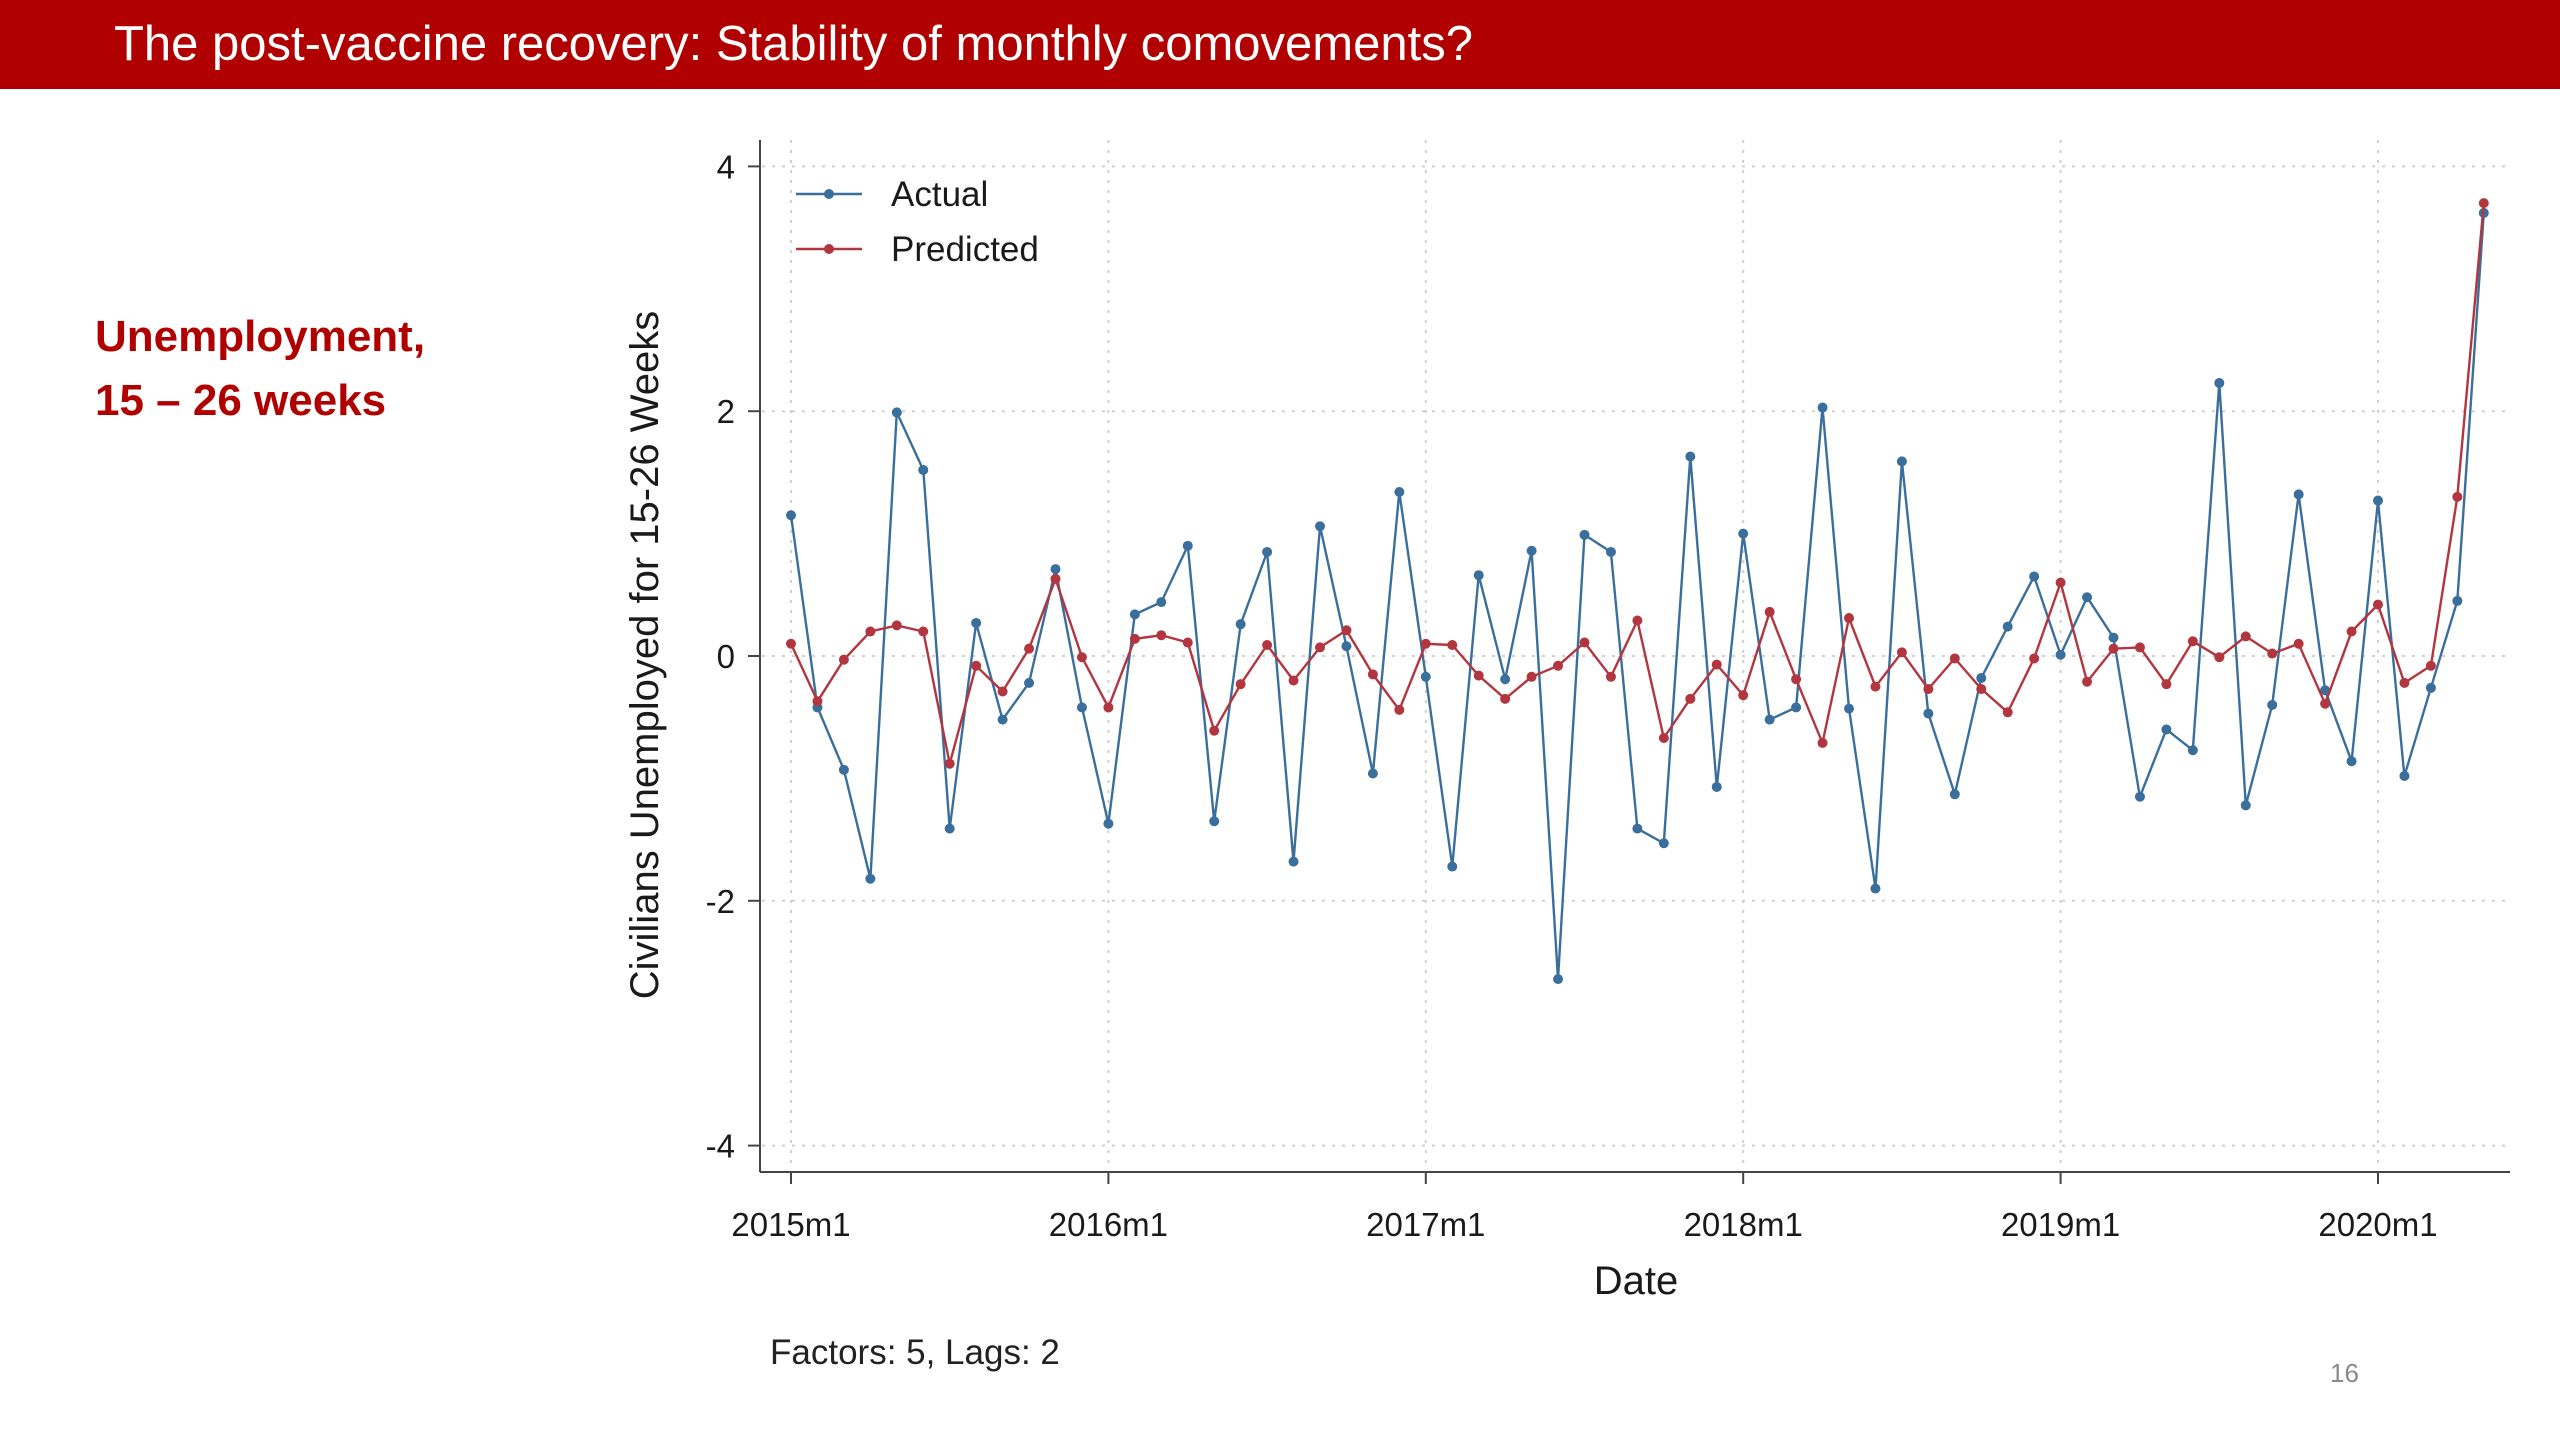  What do you see at coordinates (1108, 1224) in the screenshot?
I see `x-tick-label: 2016m1` at bounding box center [1108, 1224].